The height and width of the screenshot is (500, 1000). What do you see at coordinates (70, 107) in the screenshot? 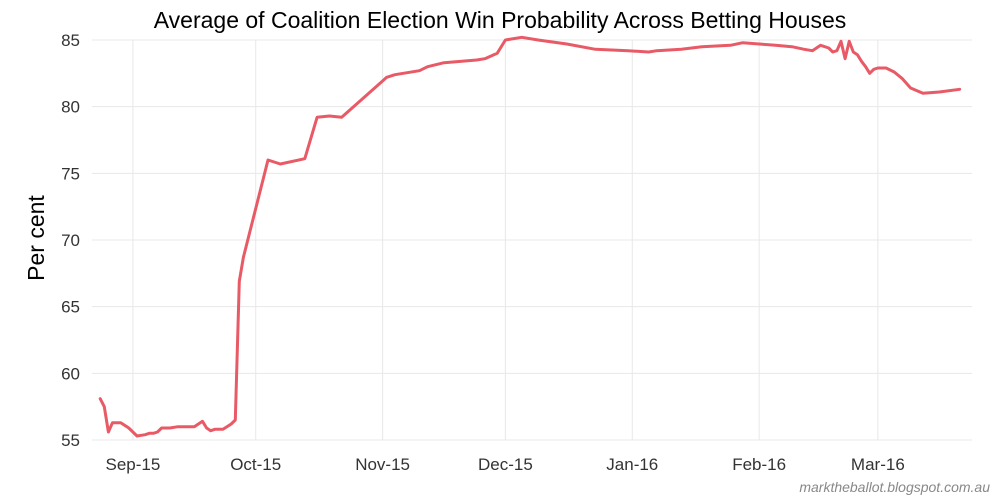
I see `y-tick-label: 80` at bounding box center [70, 107].